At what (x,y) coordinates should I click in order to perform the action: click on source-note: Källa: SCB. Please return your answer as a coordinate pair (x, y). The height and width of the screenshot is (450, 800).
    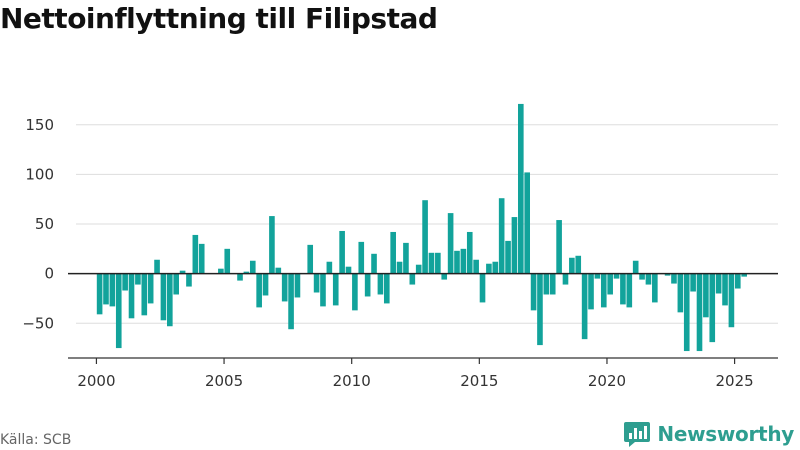
    Looking at the image, I should click on (36, 440).